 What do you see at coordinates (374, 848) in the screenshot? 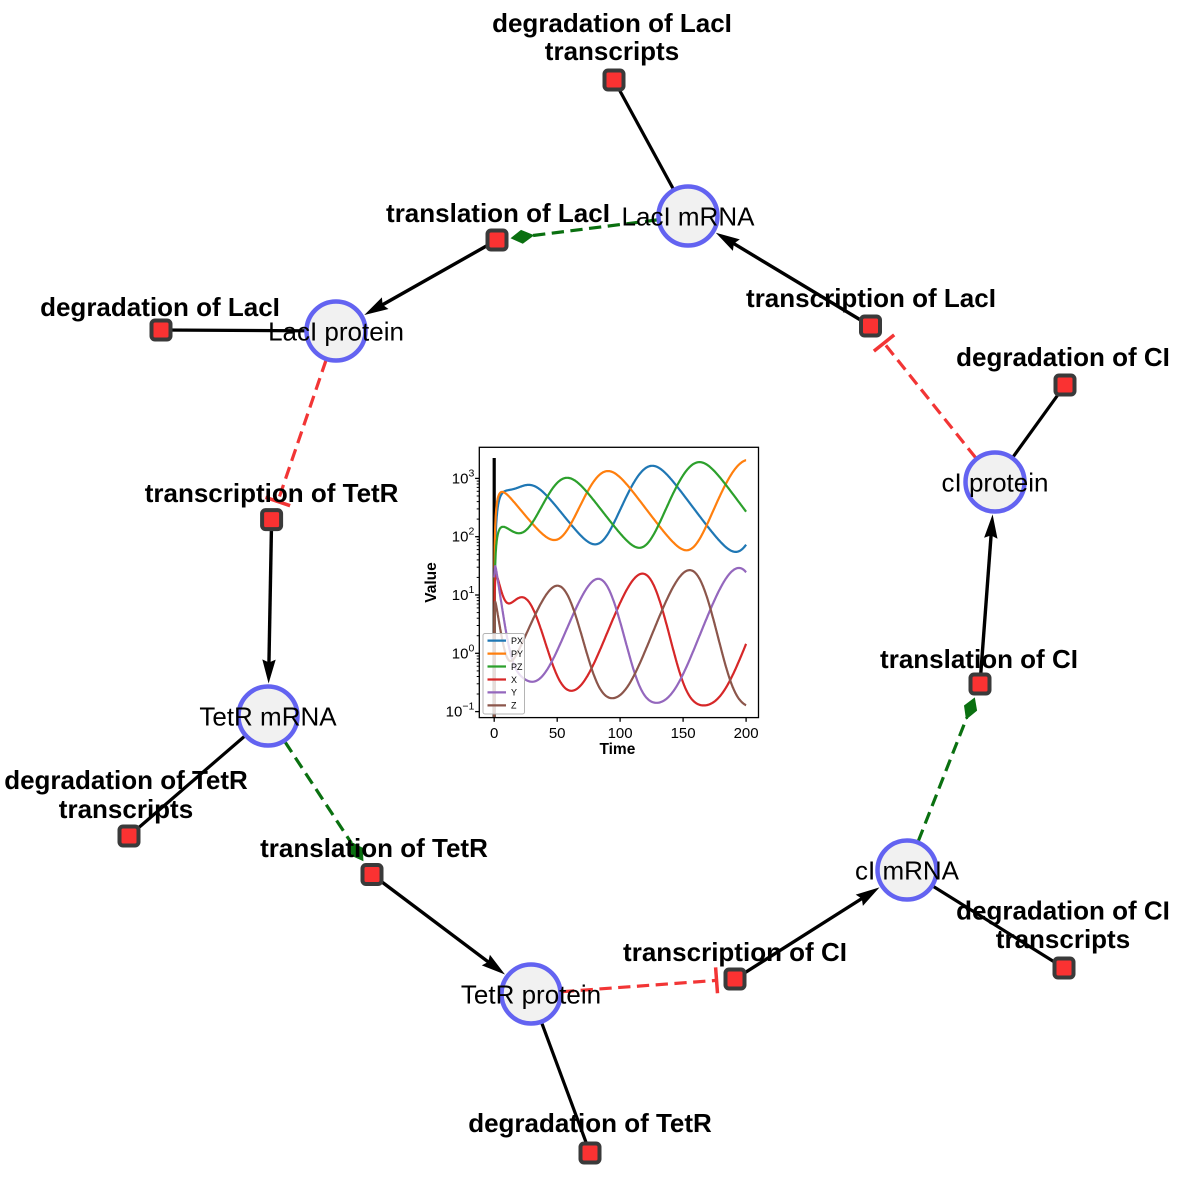
I see `svg-text: translation of TetR` at bounding box center [374, 848].